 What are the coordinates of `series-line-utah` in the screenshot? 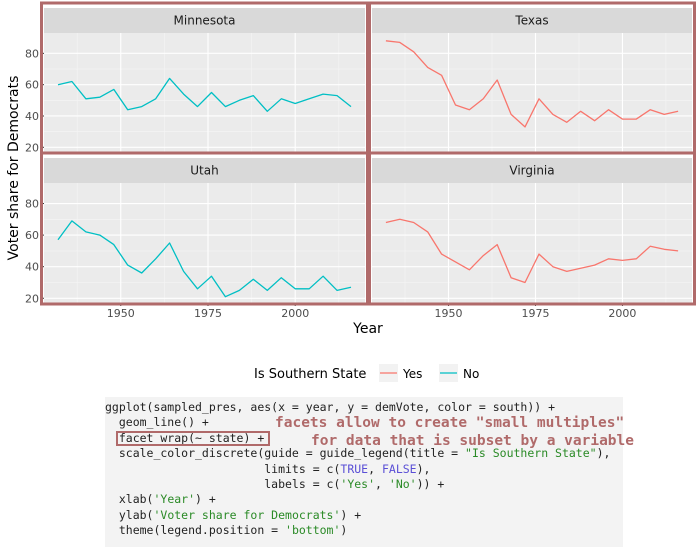 It's located at (204, 259).